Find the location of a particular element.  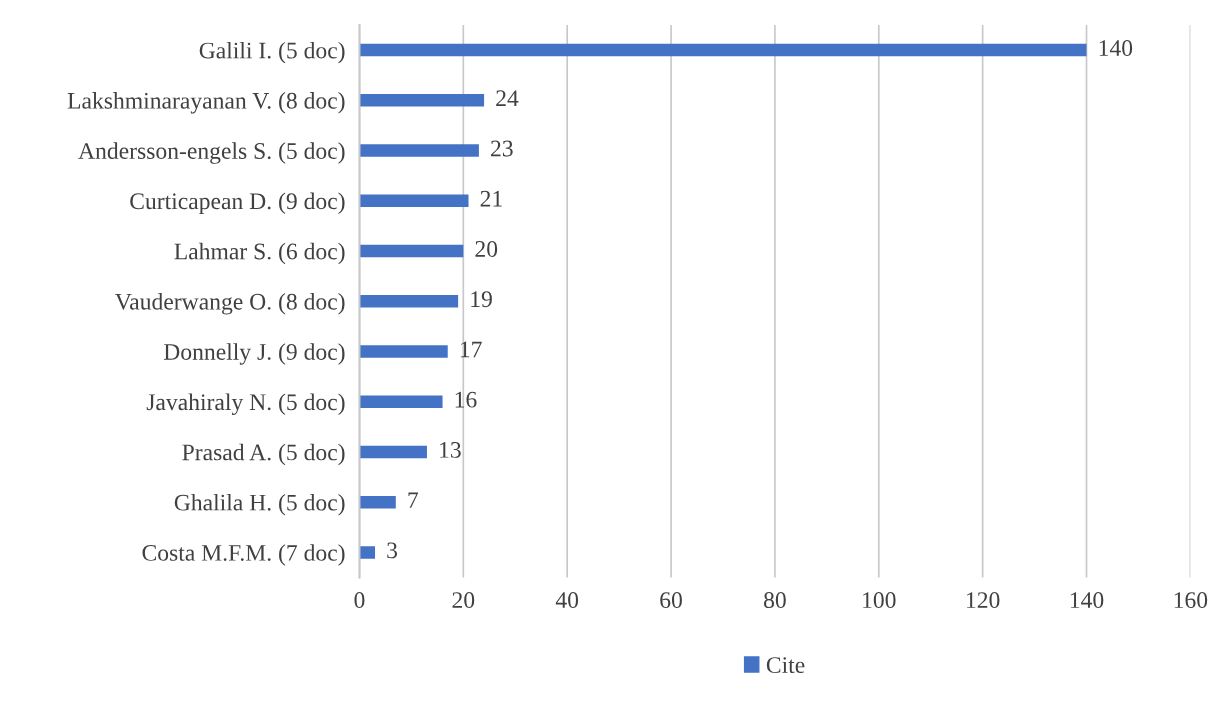

data-label: 19 is located at coordinates (481, 299).